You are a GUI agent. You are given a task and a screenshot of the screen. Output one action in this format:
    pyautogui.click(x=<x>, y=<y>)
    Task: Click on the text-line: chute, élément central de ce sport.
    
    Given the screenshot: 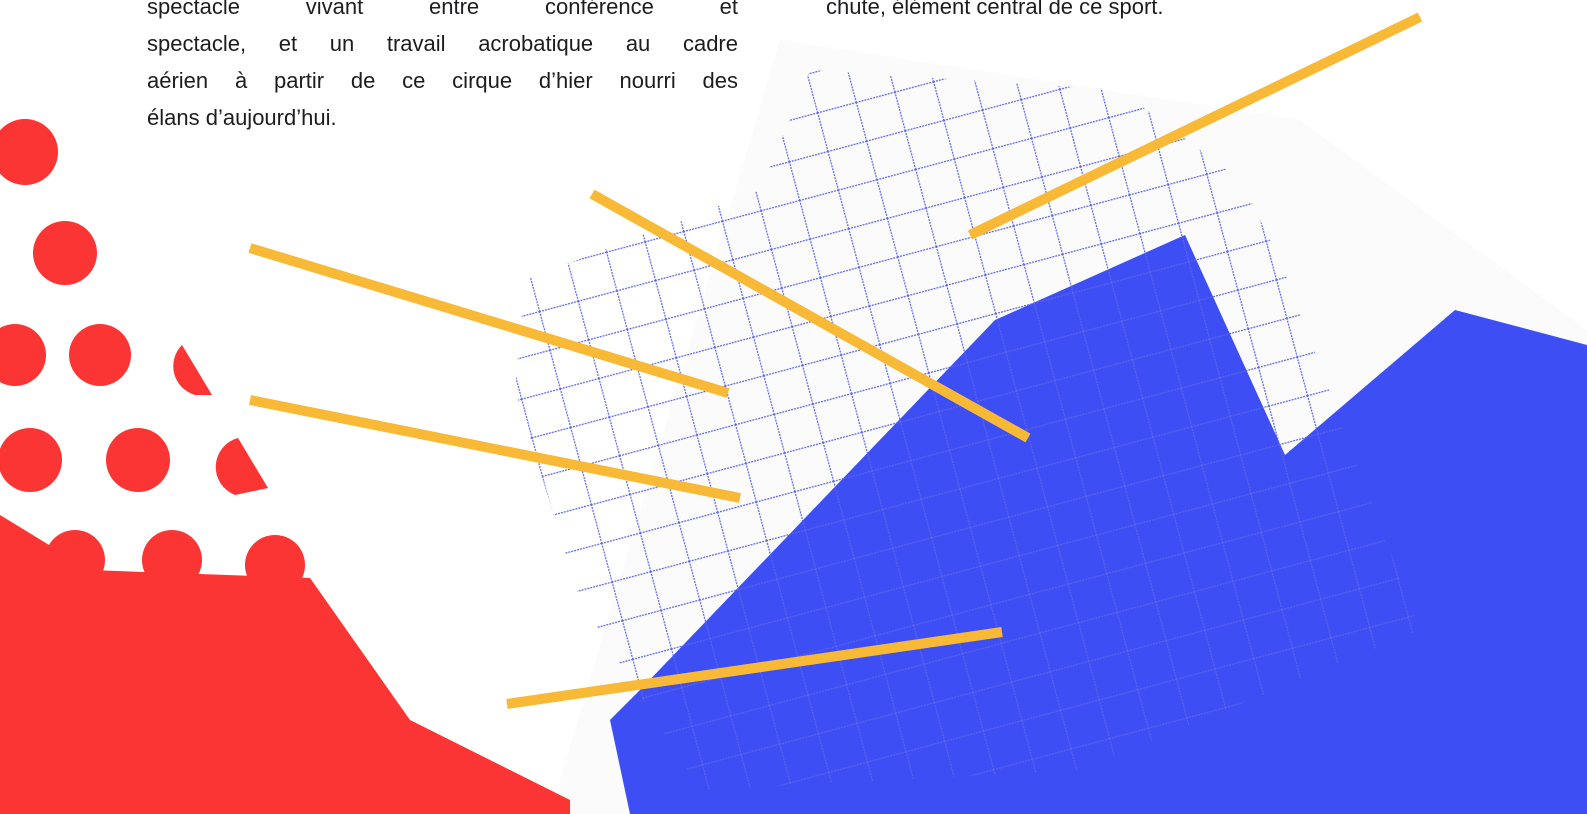 What is the action you would take?
    pyautogui.click(x=995, y=9)
    